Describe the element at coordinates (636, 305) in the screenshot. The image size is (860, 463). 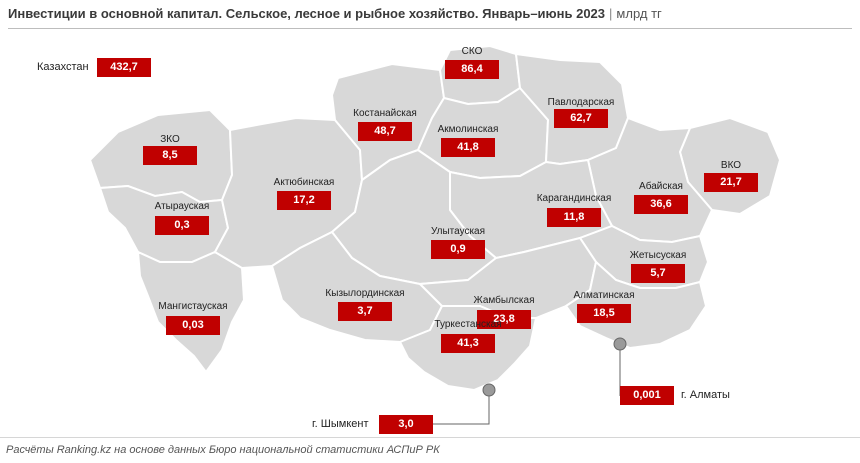
I see `region-almaty` at that location.